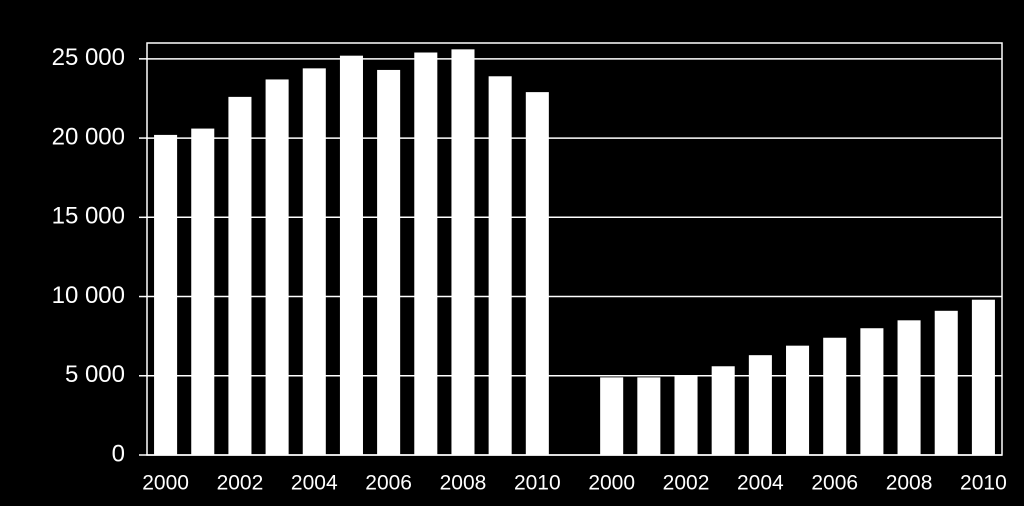  What do you see at coordinates (95, 374) in the screenshot?
I see `y-tick-label: 5 000` at bounding box center [95, 374].